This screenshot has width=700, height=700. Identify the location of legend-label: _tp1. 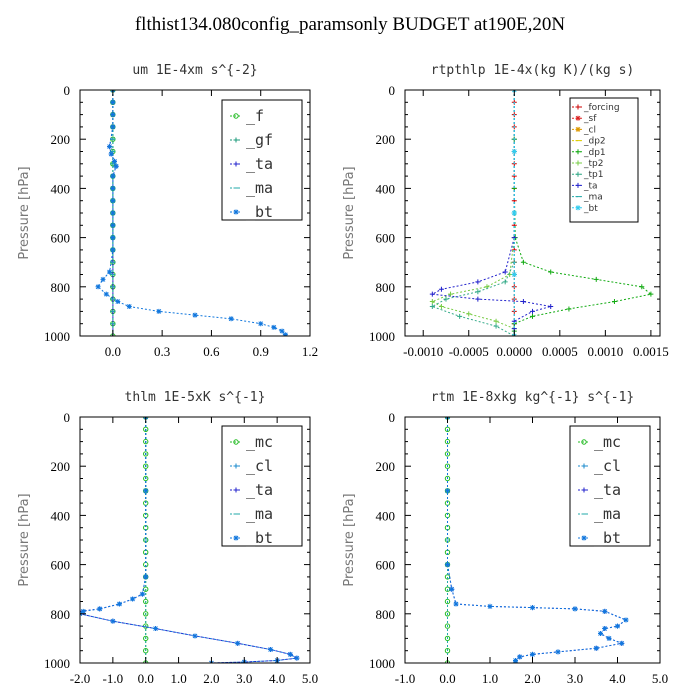
(593, 175).